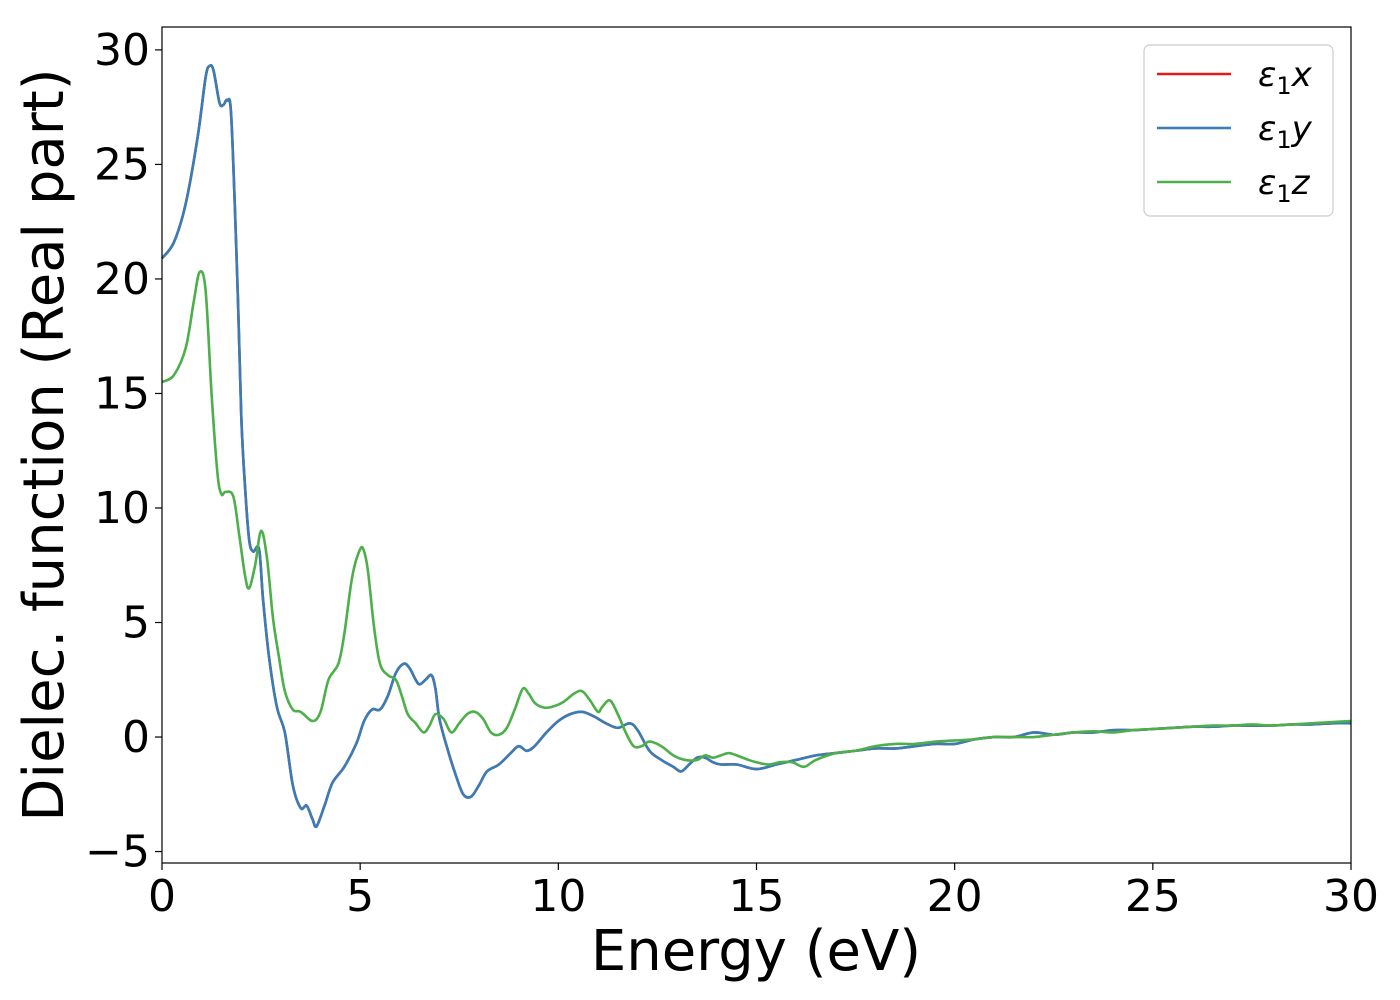  Describe the element at coordinates (122, 508) in the screenshot. I see `y-tick-label: 10` at that location.